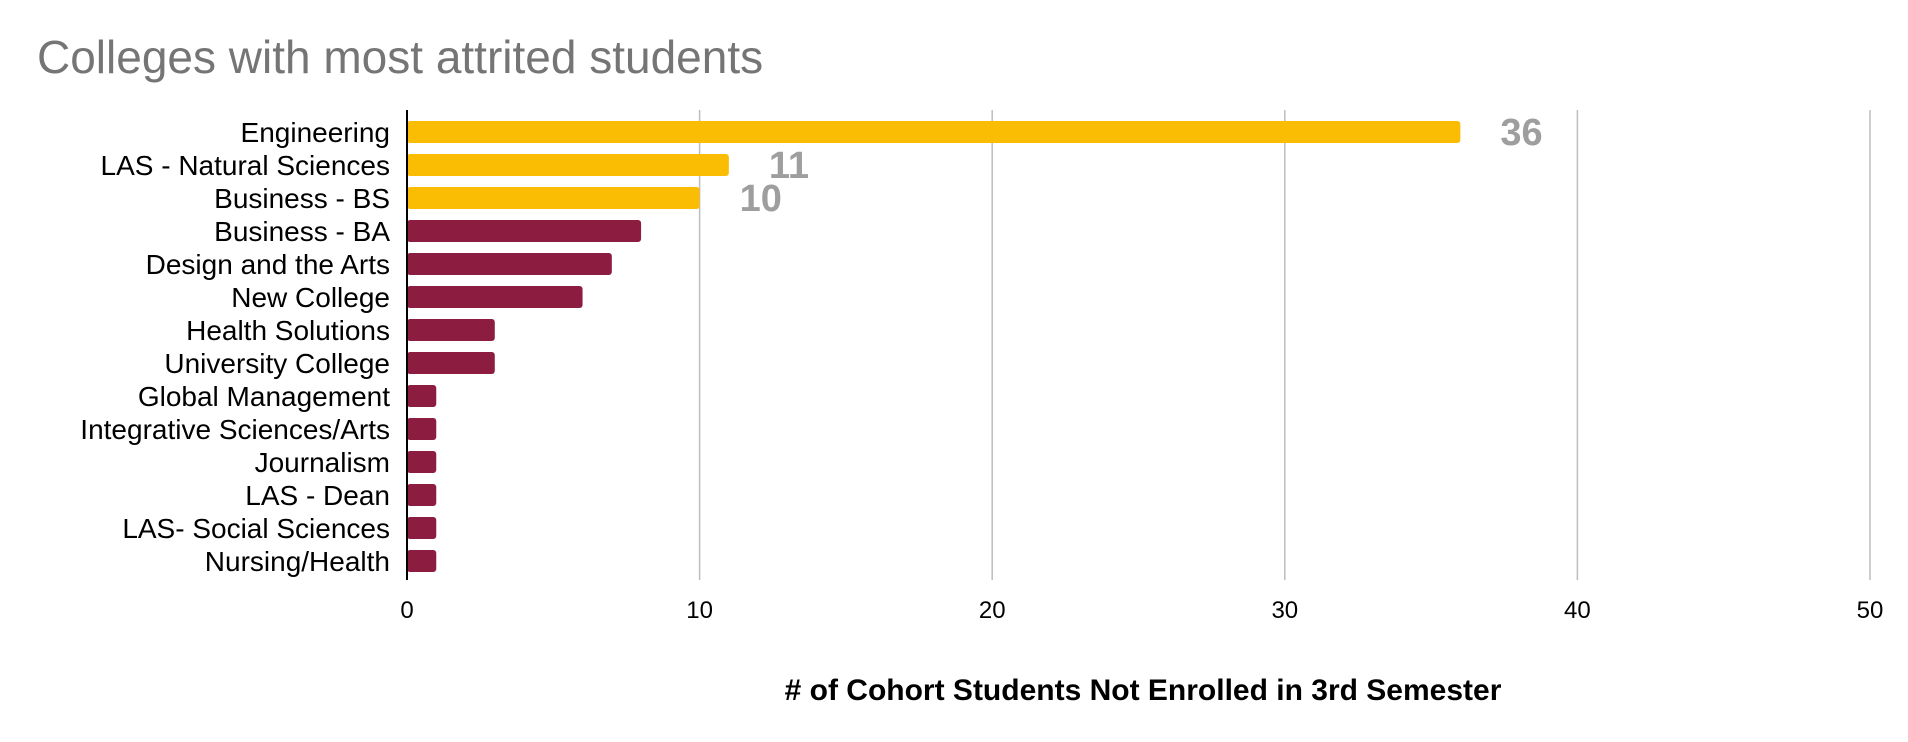 The width and height of the screenshot is (1908, 742). What do you see at coordinates (297, 561) in the screenshot?
I see `category-label: Nursing/Health` at bounding box center [297, 561].